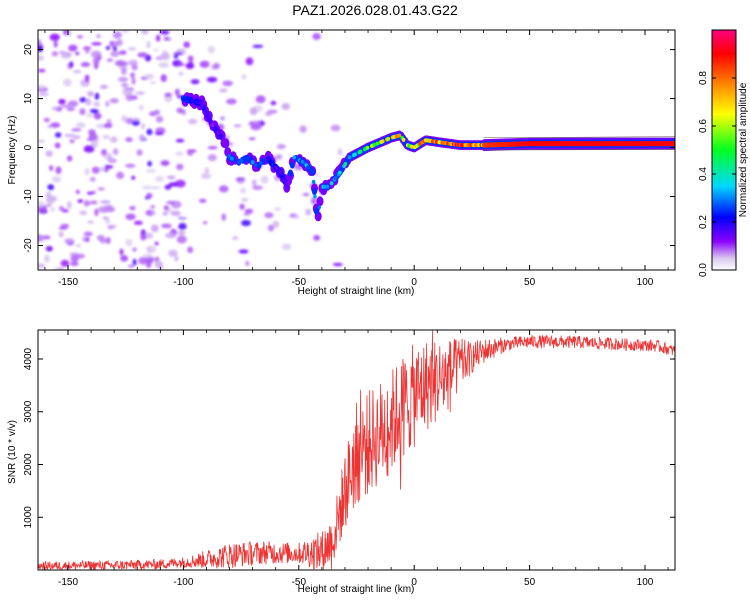  I want to click on spectrogram-ytick-label: -20, so click(28, 245).